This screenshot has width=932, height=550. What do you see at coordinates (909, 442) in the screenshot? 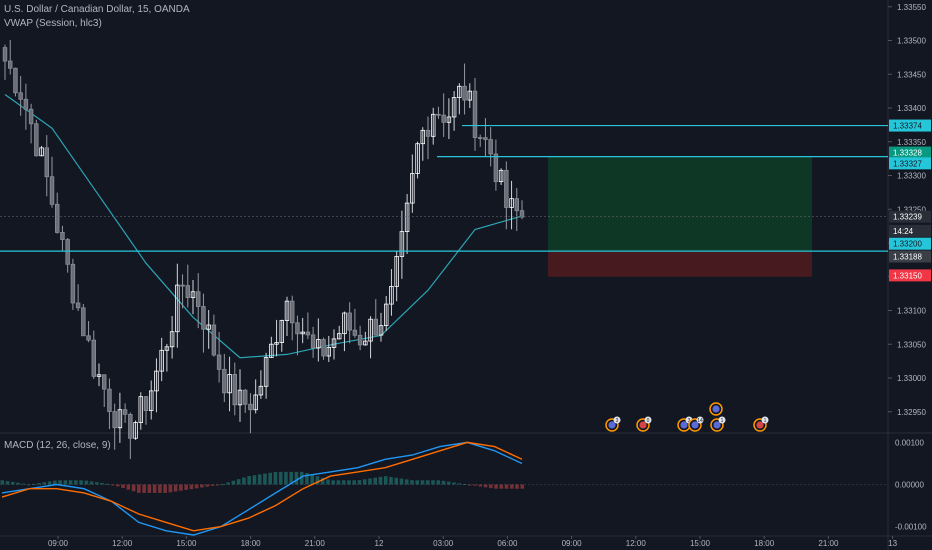
I see `macd-tick-label: 0.00100` at bounding box center [909, 442].